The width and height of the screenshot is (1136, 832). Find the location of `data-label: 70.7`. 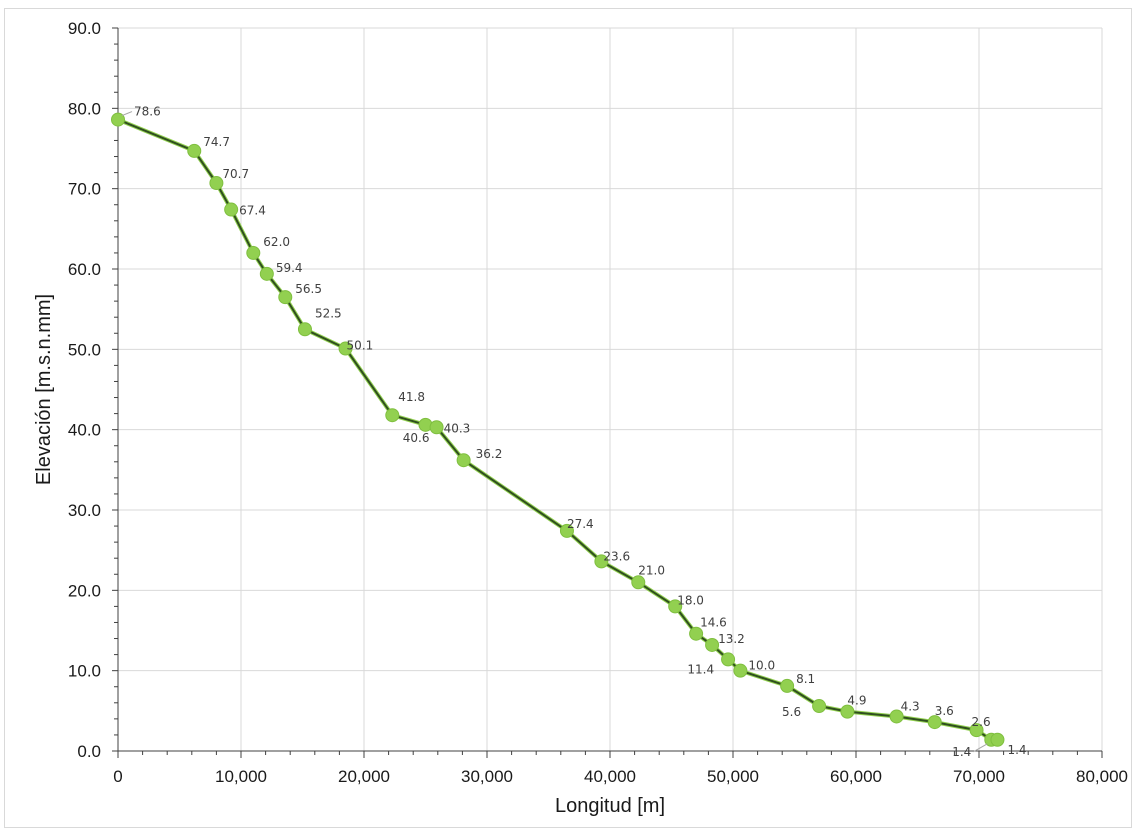

data-label: 70.7 is located at coordinates (235, 174).